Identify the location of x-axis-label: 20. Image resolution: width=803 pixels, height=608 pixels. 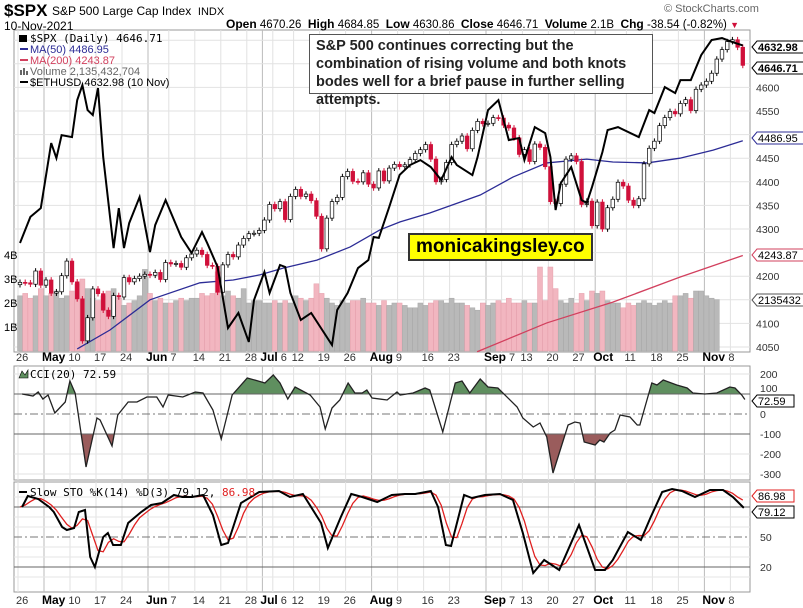
(552, 358).